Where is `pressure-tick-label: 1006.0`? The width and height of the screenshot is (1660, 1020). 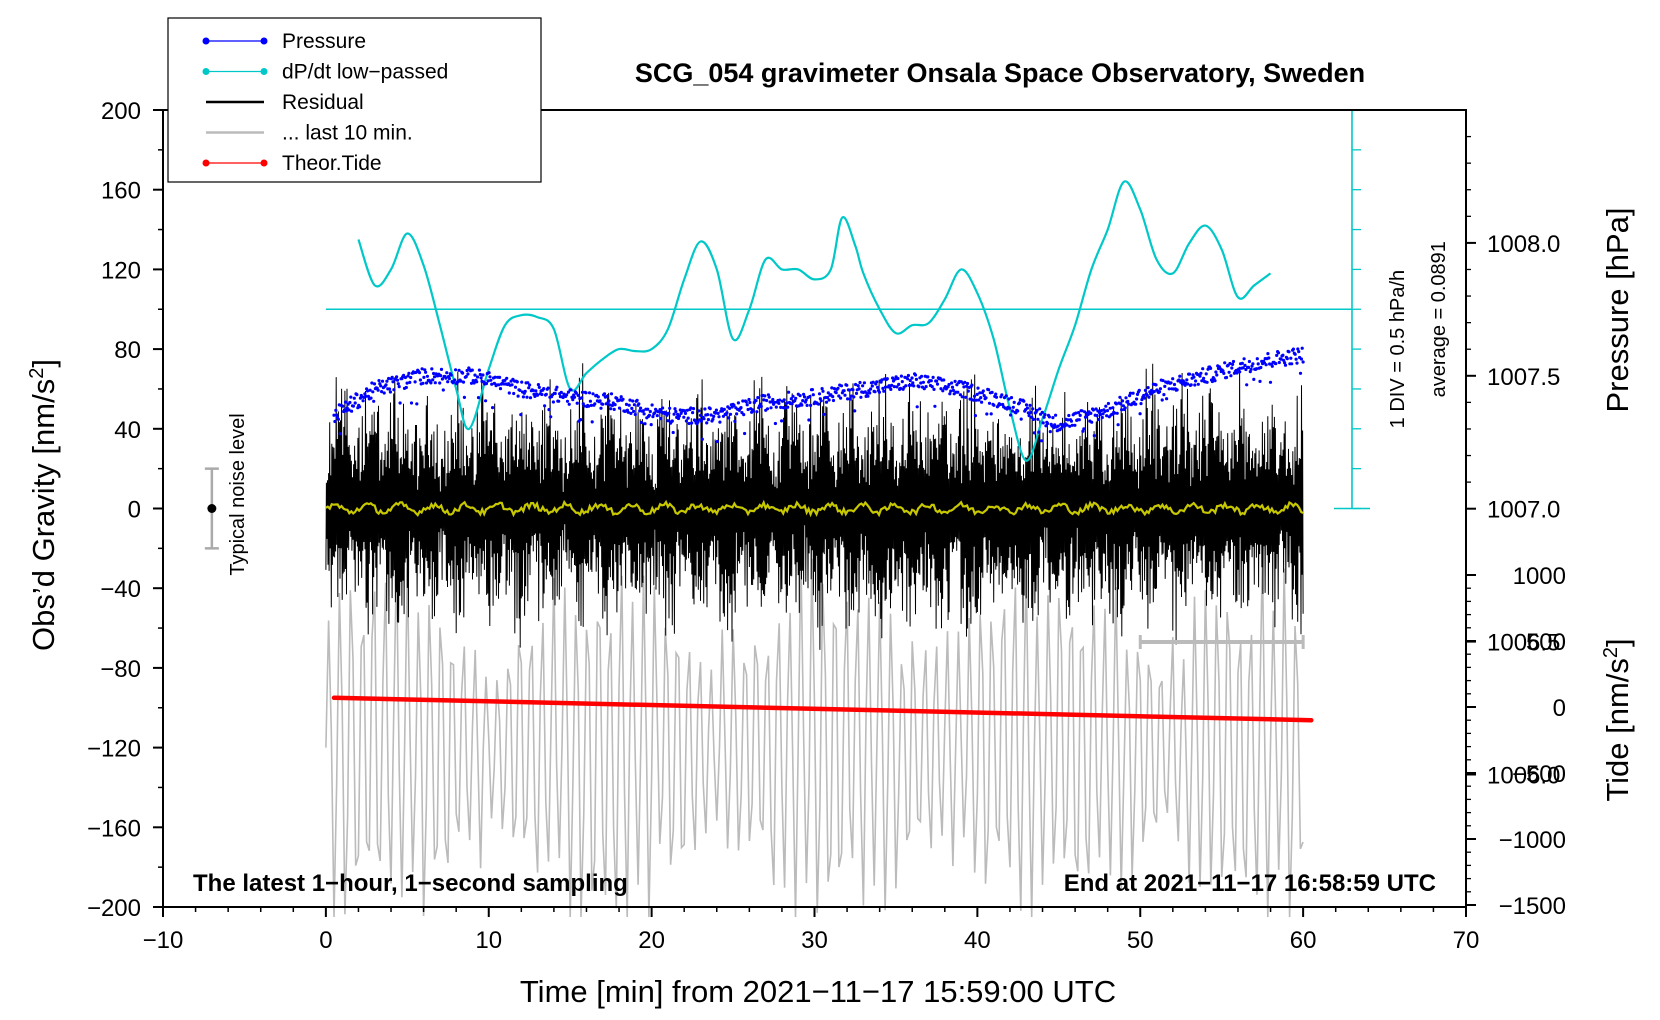 pressure-tick-label: 1006.0 is located at coordinates (1523, 775).